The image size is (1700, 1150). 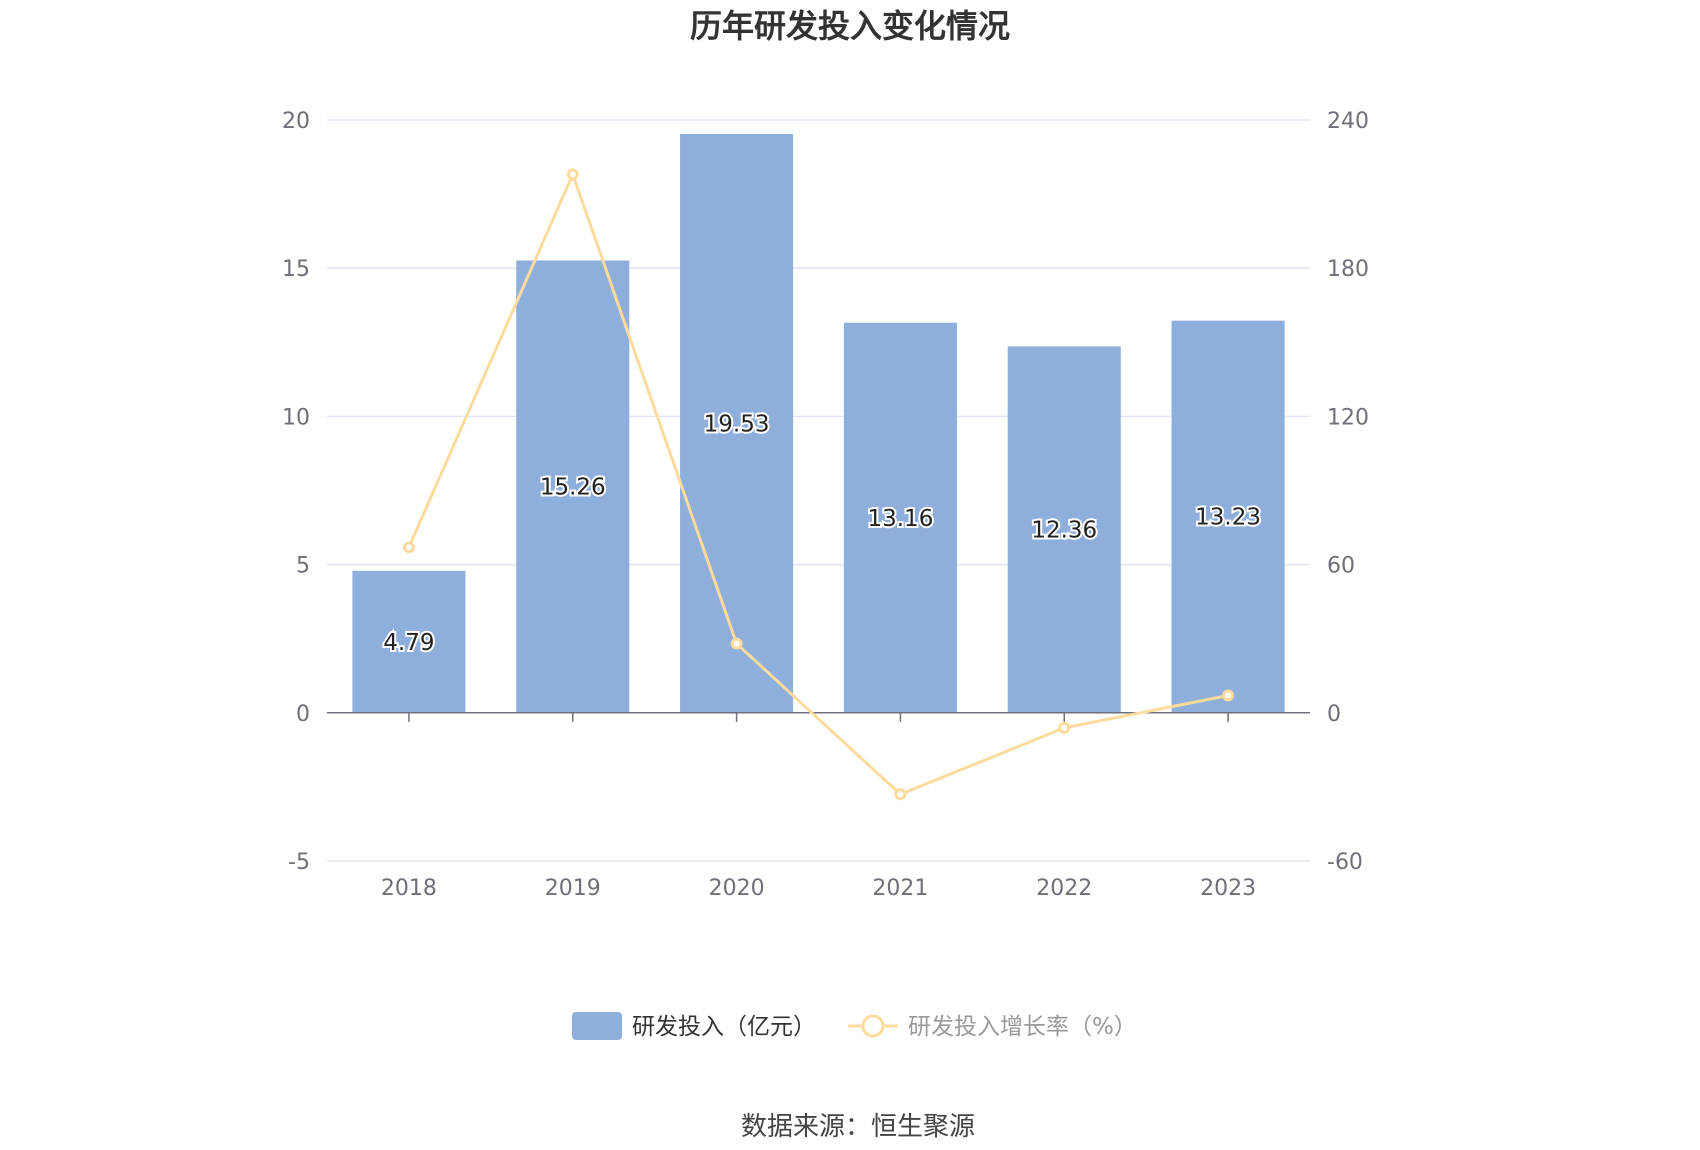 What do you see at coordinates (597, 1026) in the screenshot?
I see `legend-swatch-bar` at bounding box center [597, 1026].